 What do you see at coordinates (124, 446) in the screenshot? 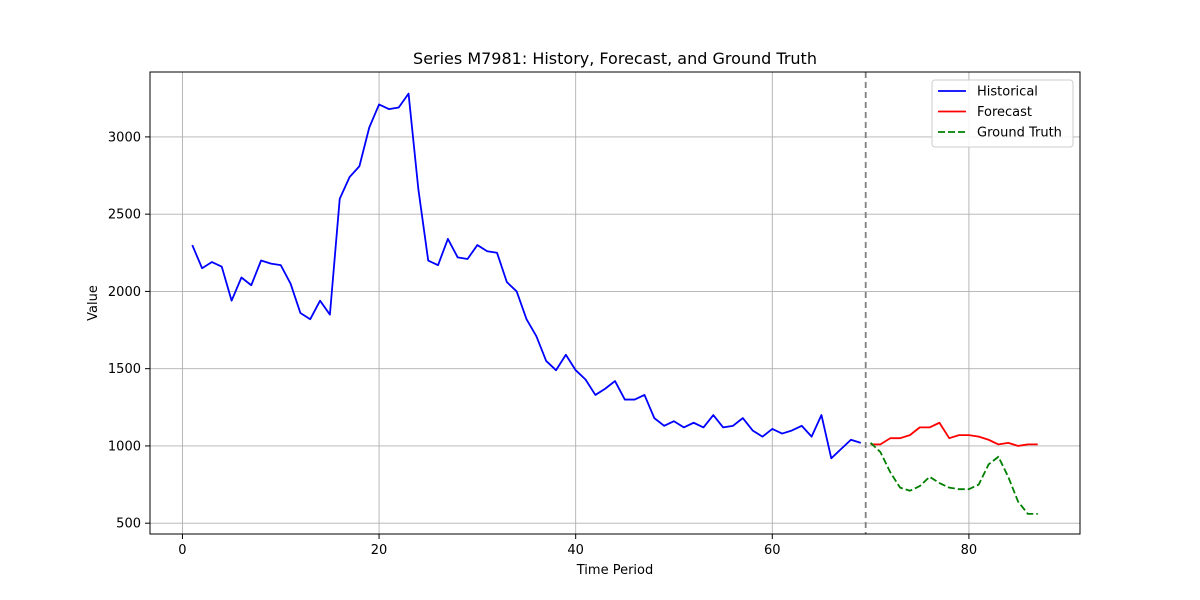
I see `y-tick-label: 1000` at bounding box center [124, 446].